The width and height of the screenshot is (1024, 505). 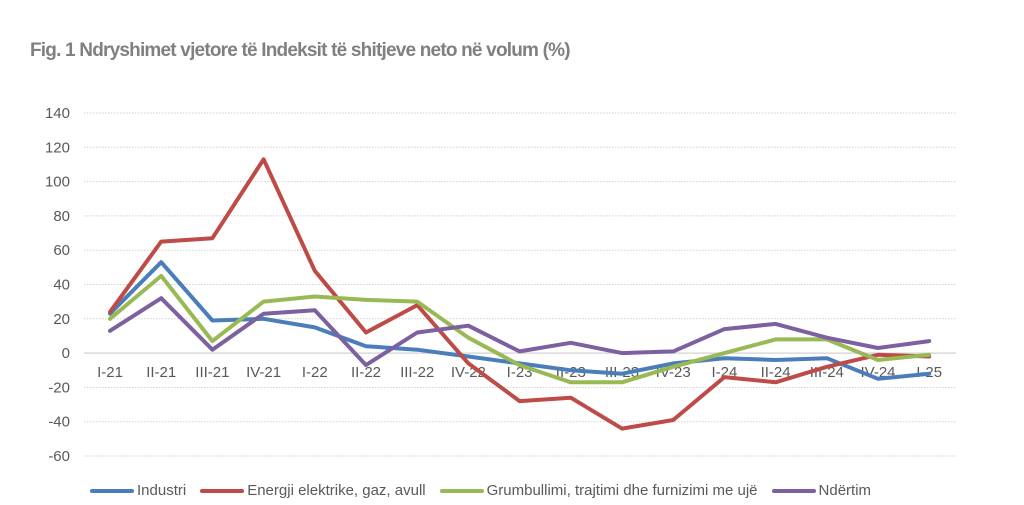 I want to click on y-tick-label: 80, so click(x=61, y=216).